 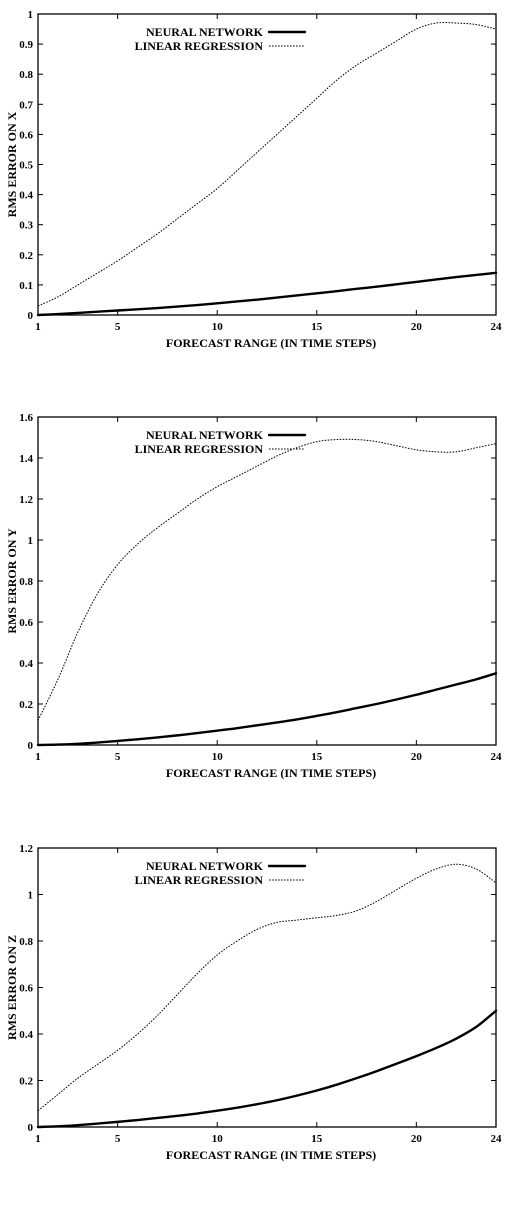 What do you see at coordinates (26, 418) in the screenshot?
I see `y-tick-label: 1.6` at bounding box center [26, 418].